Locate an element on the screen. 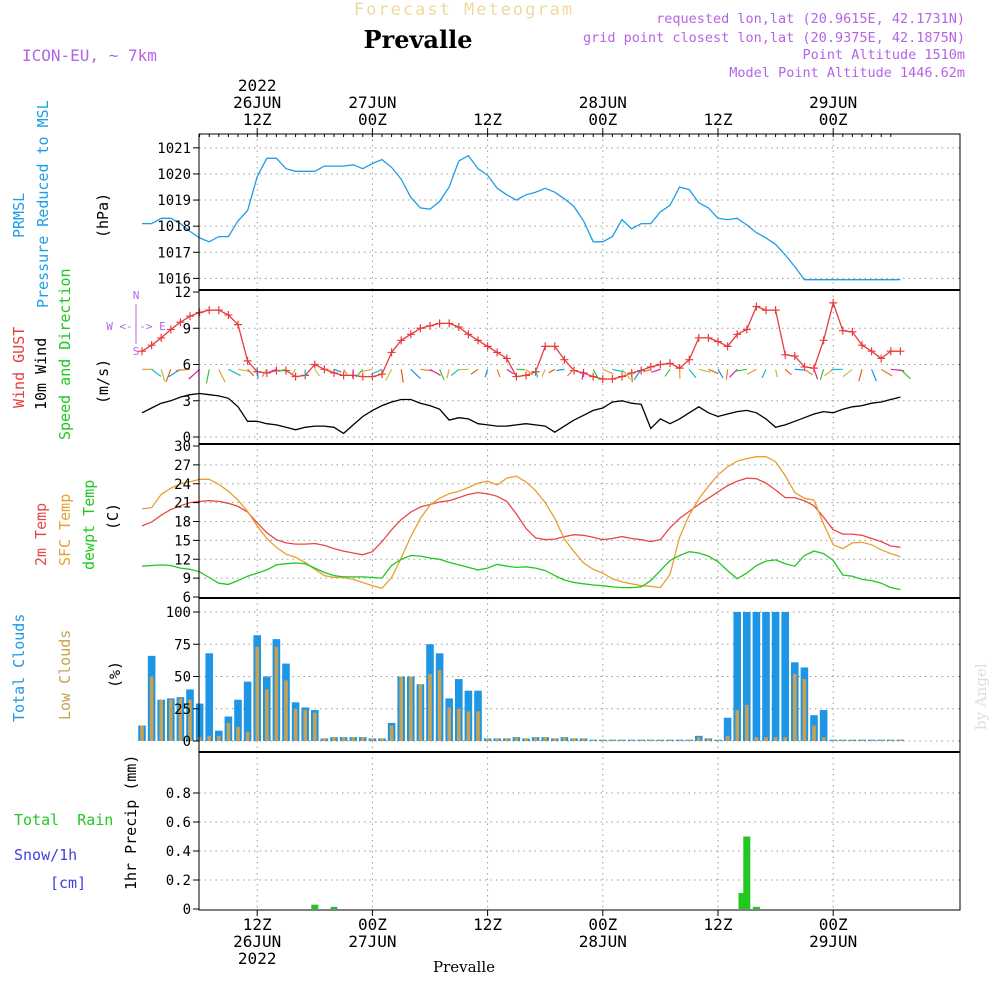 This screenshot has height=1000, width=1000. label-2m-temp: 2m Temp is located at coordinates (41, 534).